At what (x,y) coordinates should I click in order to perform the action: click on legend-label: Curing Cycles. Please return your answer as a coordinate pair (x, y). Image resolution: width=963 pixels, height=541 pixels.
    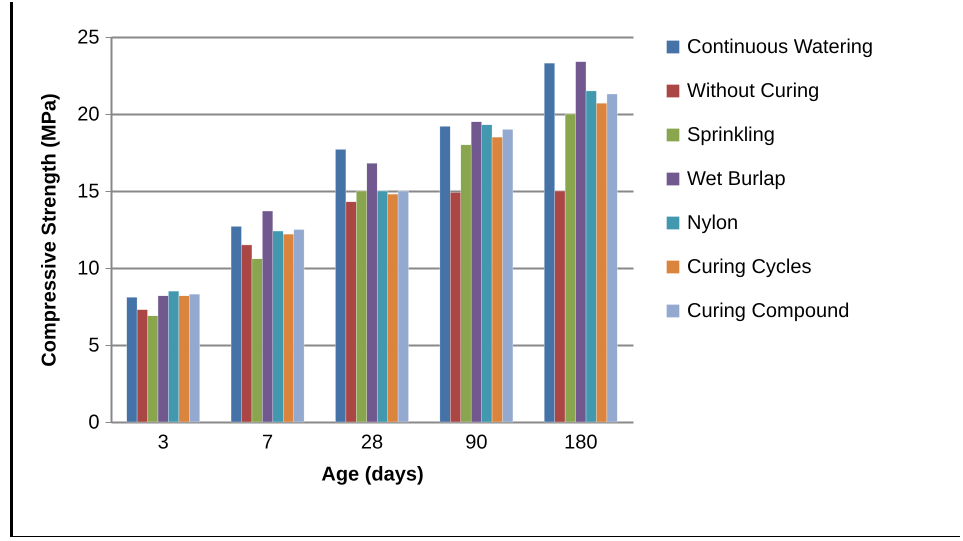
    Looking at the image, I should click on (749, 267).